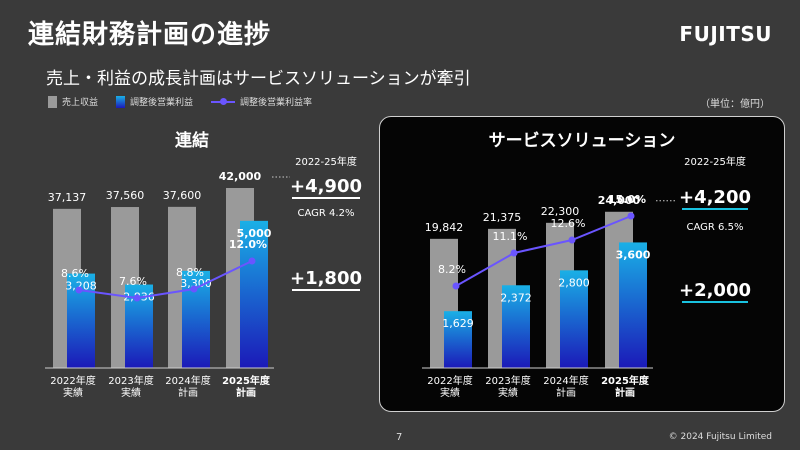 The image size is (800, 450). Describe the element at coordinates (444, 227) in the screenshot. I see `service-revenue-label: 19,842` at that location.